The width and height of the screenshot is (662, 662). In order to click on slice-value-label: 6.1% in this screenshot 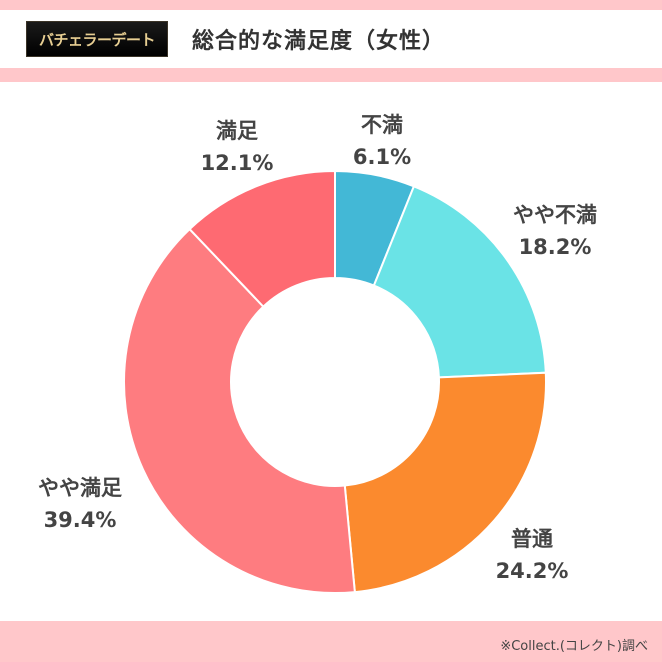, I will do `click(382, 157)`.